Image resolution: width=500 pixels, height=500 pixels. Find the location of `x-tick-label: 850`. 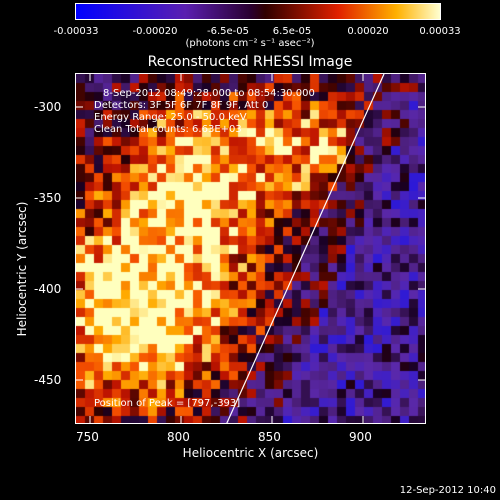

x-tick-label: 850 is located at coordinates (269, 437).